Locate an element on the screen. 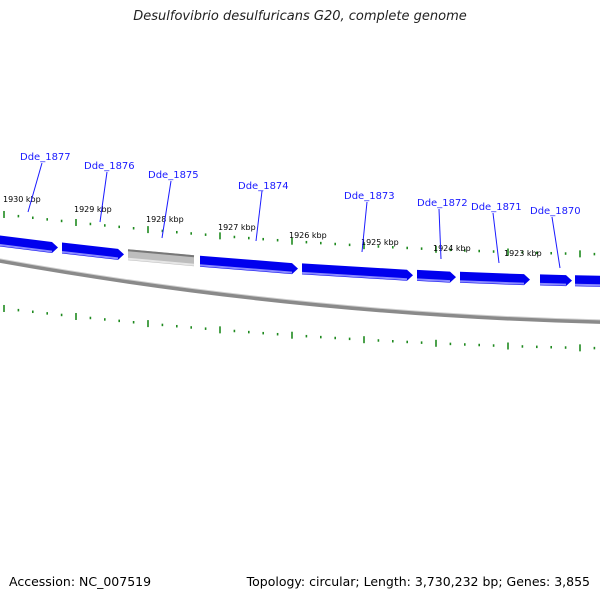  scale-label: 1927 kbp is located at coordinates (237, 227).